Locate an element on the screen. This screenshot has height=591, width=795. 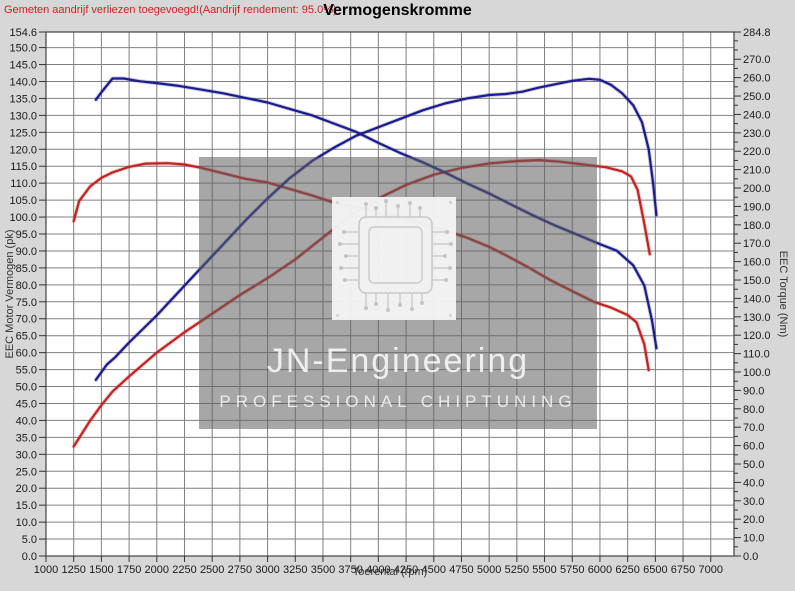
chip-circuit-logo-icon is located at coordinates (394, 258).